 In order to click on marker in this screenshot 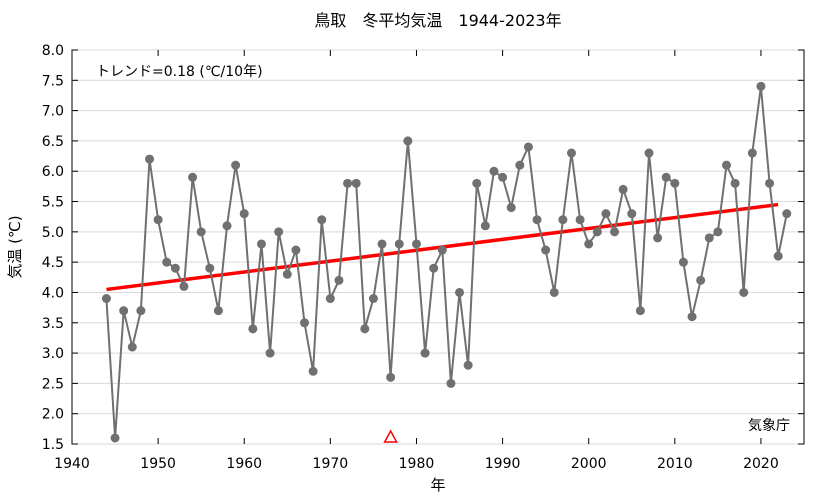, I will do `click(390, 436)`.